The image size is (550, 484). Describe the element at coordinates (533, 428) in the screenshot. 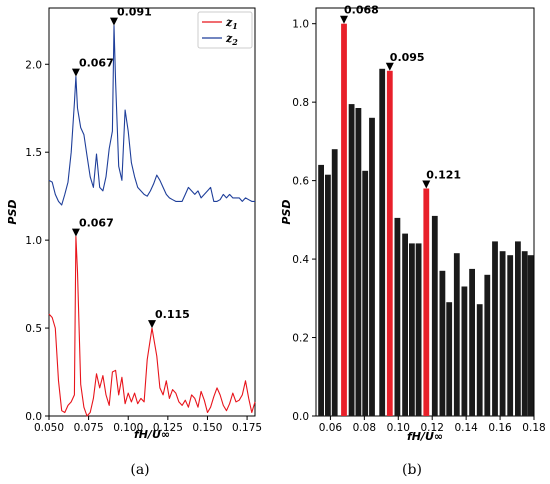

I see `x-tick-label: 0.18` at that location.